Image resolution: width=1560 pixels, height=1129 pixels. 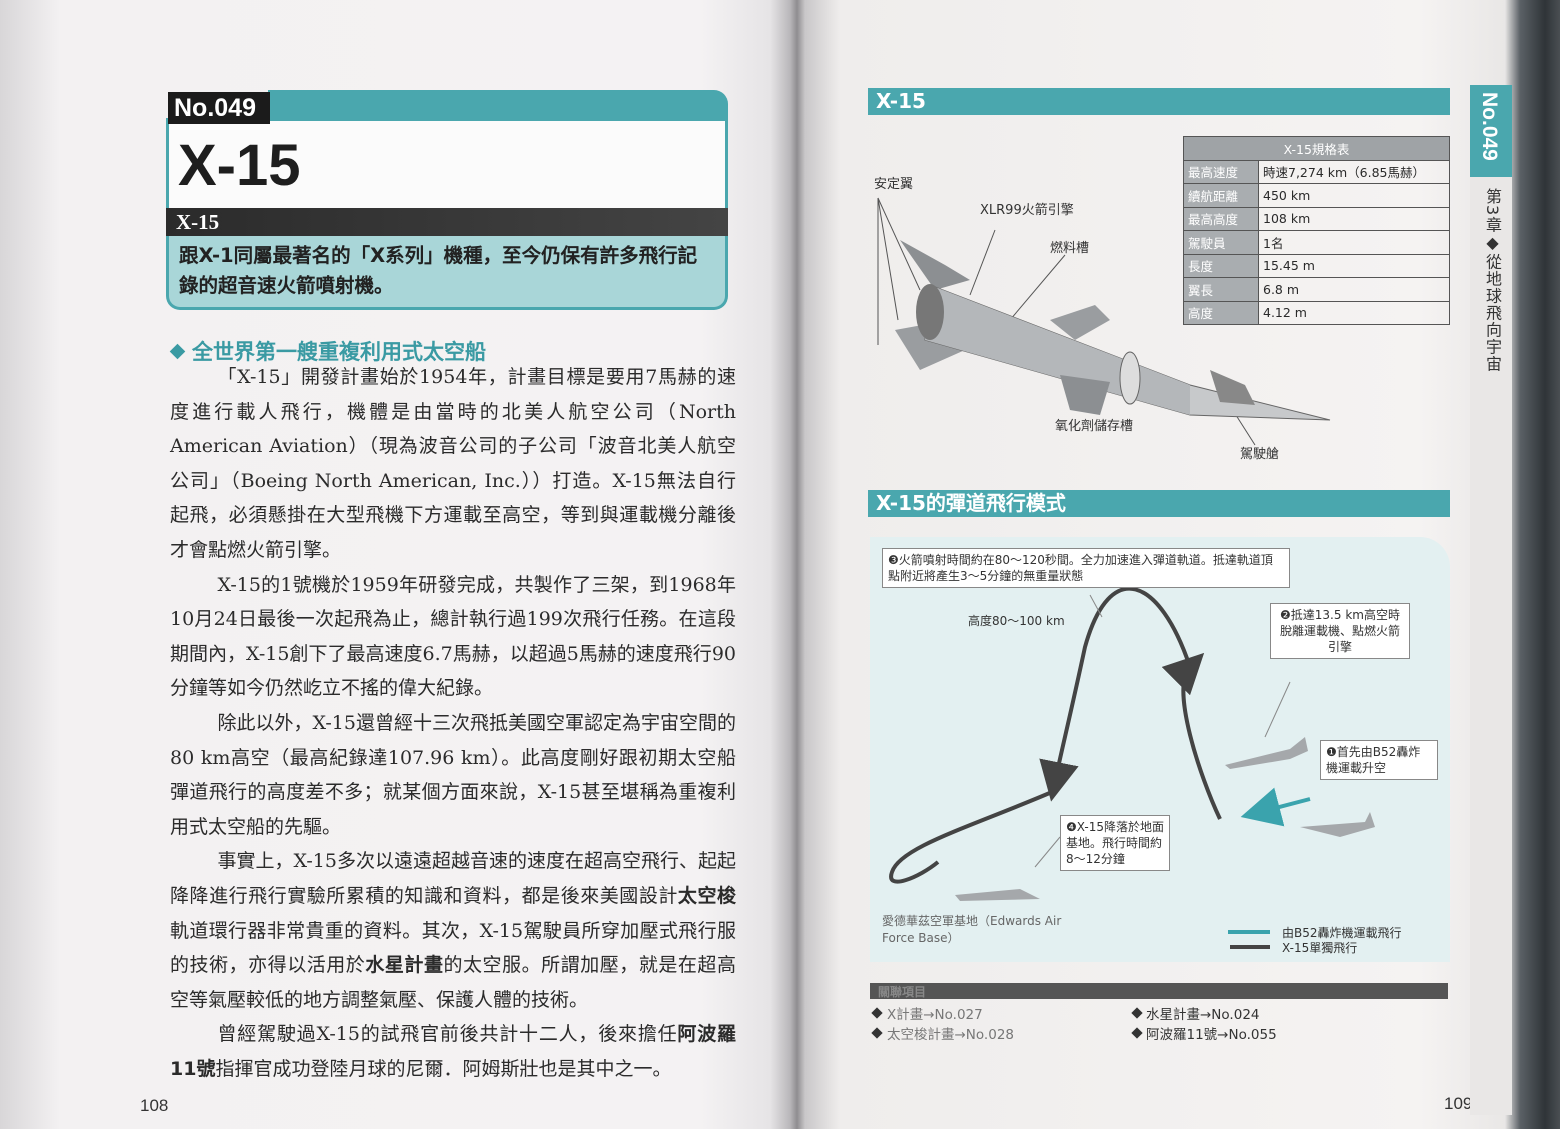 What do you see at coordinates (1316, 148) in the screenshot?
I see `table-title: X-15規格表` at bounding box center [1316, 148].